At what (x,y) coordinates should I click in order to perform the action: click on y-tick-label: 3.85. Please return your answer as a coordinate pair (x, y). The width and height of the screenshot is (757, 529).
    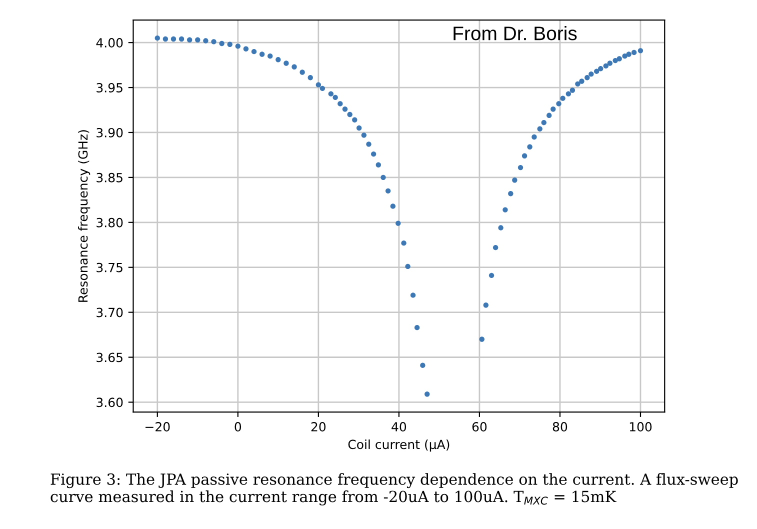
    Looking at the image, I should click on (109, 177).